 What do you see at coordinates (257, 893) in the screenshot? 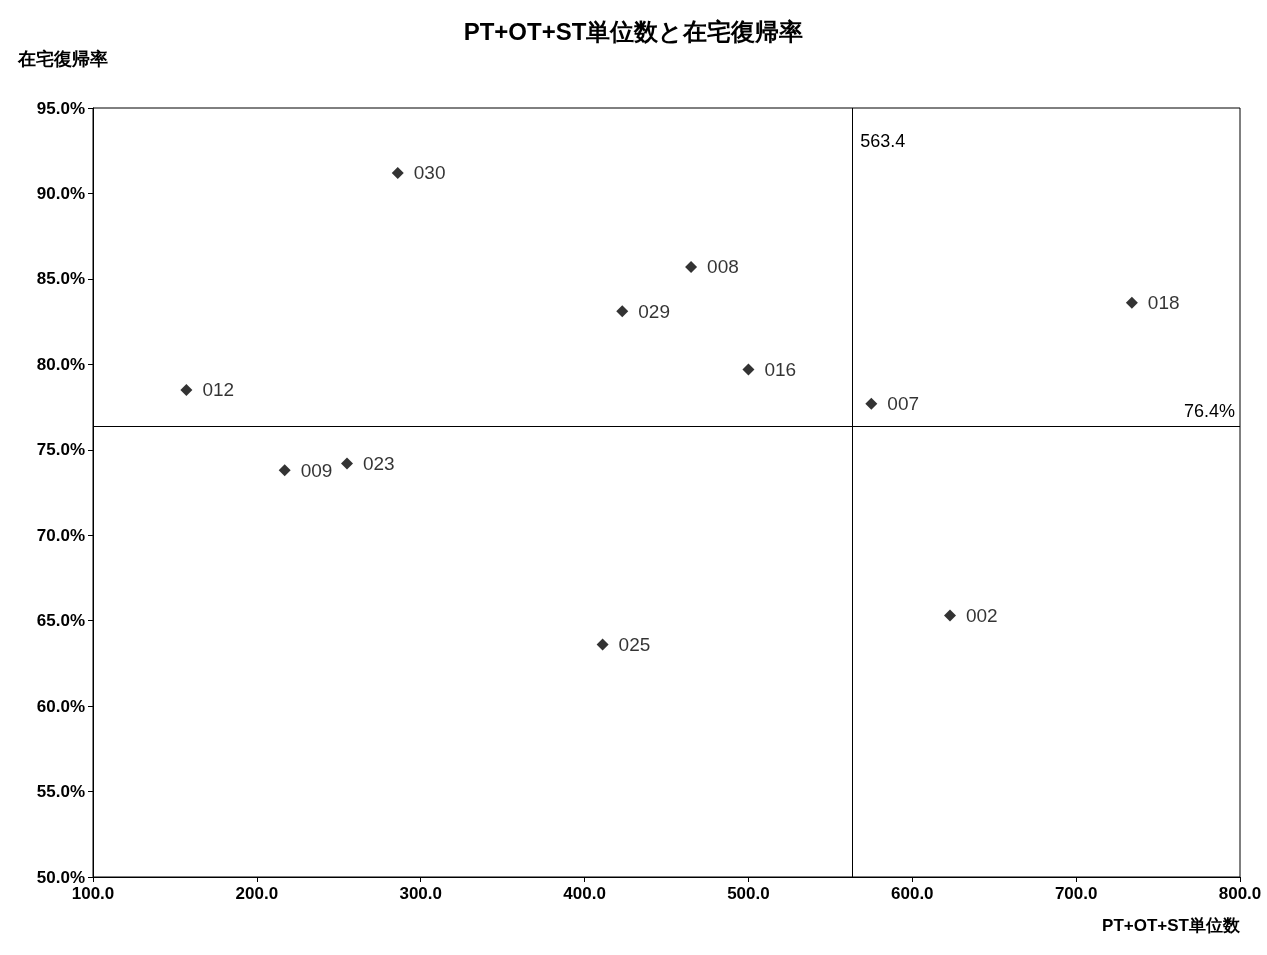
I see `x-tick-label: 200.0` at bounding box center [257, 893].